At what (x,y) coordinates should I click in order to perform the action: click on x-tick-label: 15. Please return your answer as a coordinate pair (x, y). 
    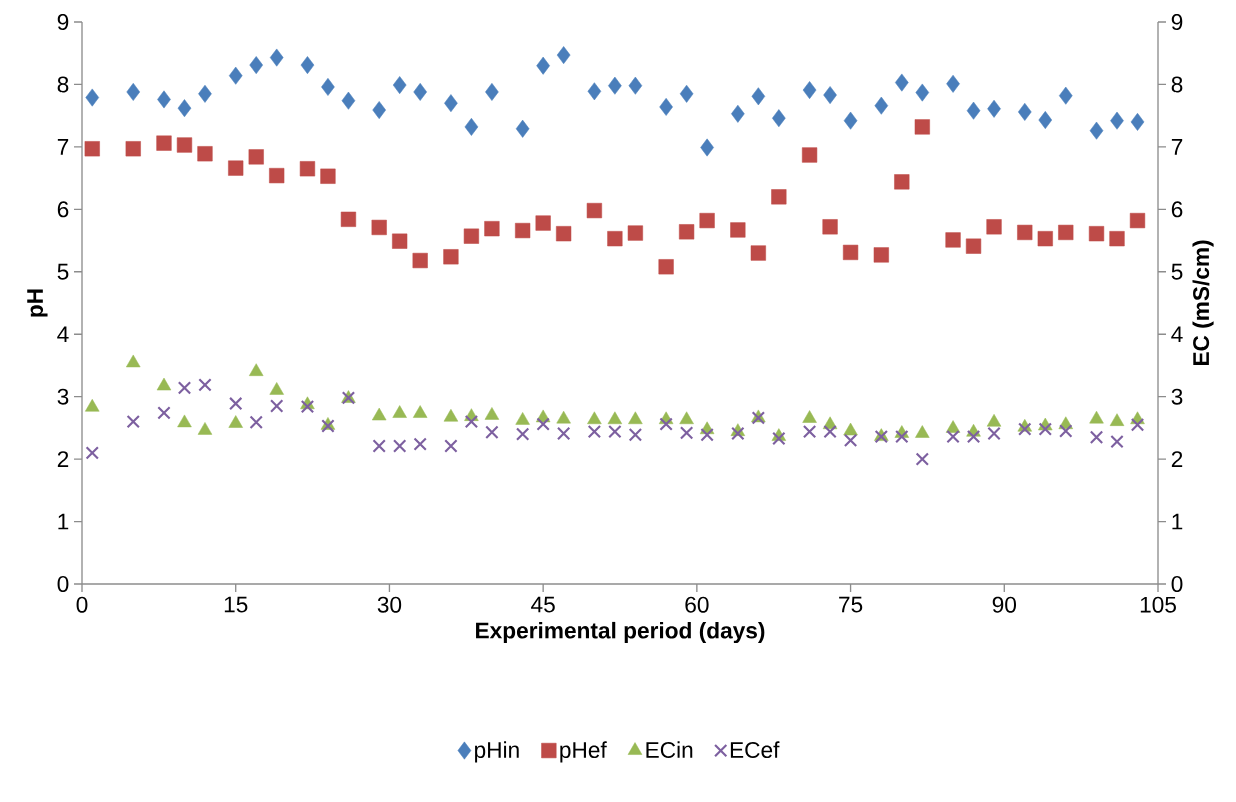
    Looking at the image, I should click on (236, 604).